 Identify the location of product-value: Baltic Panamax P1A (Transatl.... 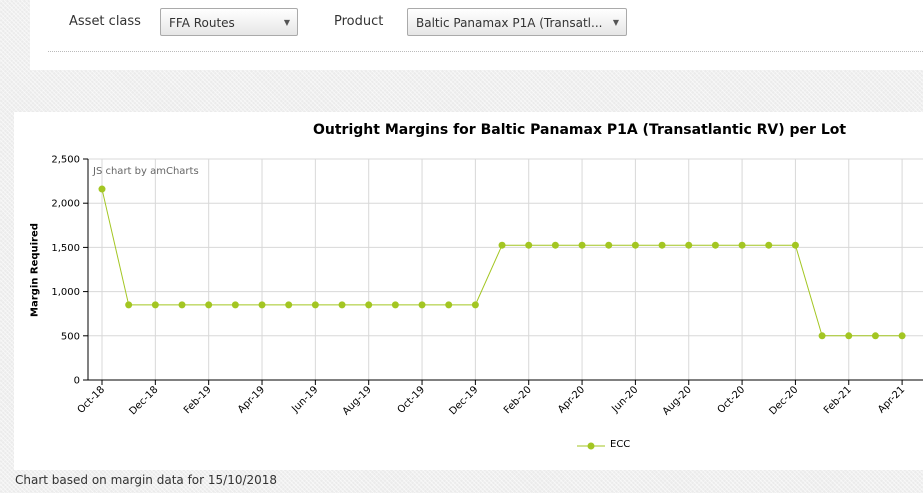
(509, 23).